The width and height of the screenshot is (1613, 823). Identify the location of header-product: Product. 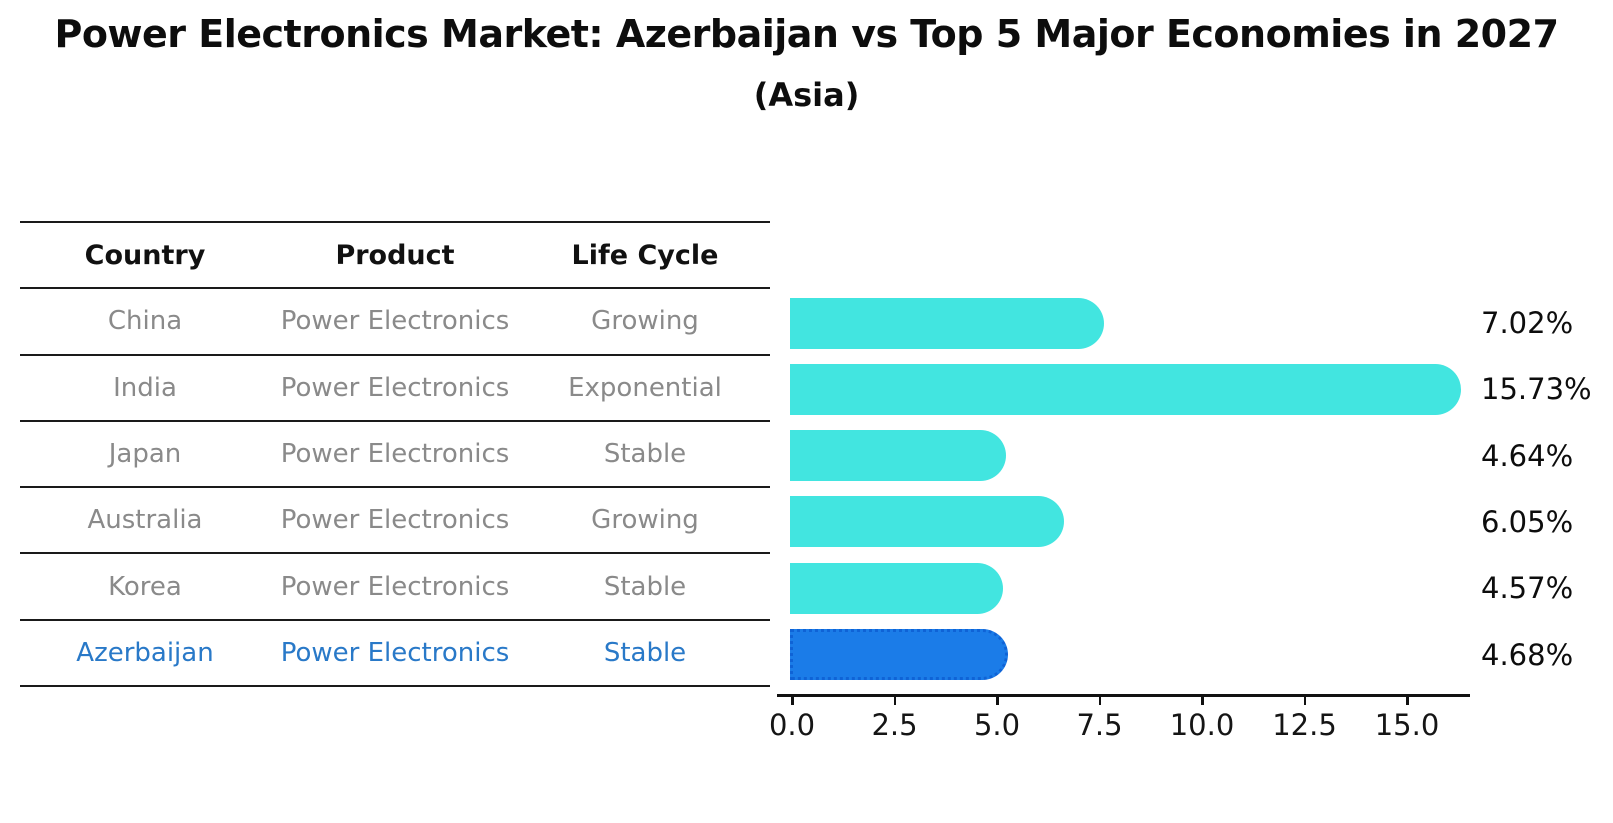
(395, 255).